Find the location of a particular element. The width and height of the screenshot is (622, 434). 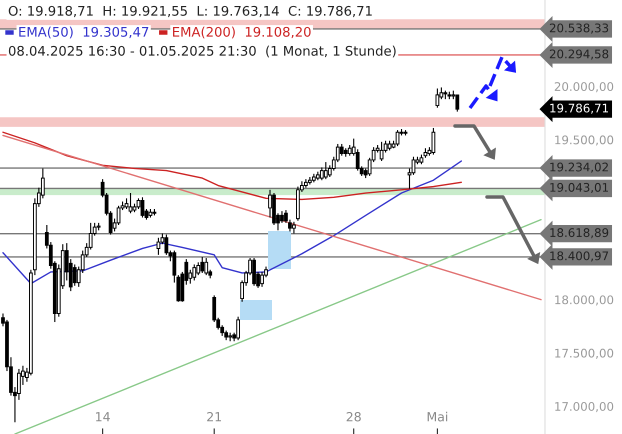

text: 19.786,71 is located at coordinates (579, 109).